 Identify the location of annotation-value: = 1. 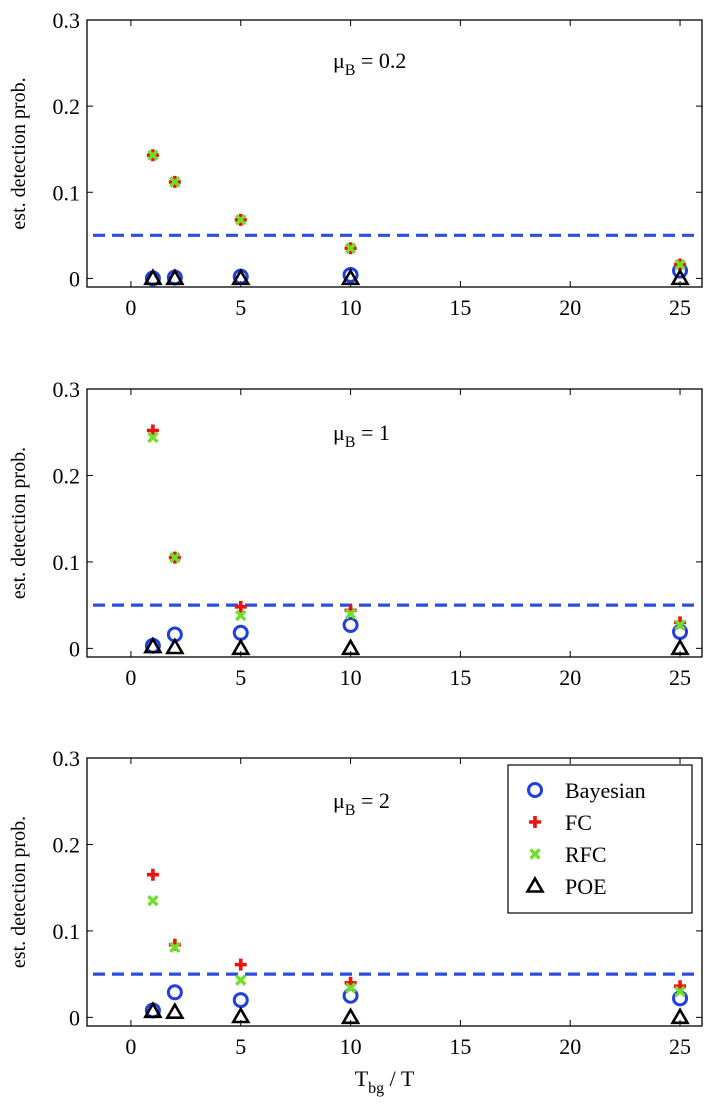
(372, 432).